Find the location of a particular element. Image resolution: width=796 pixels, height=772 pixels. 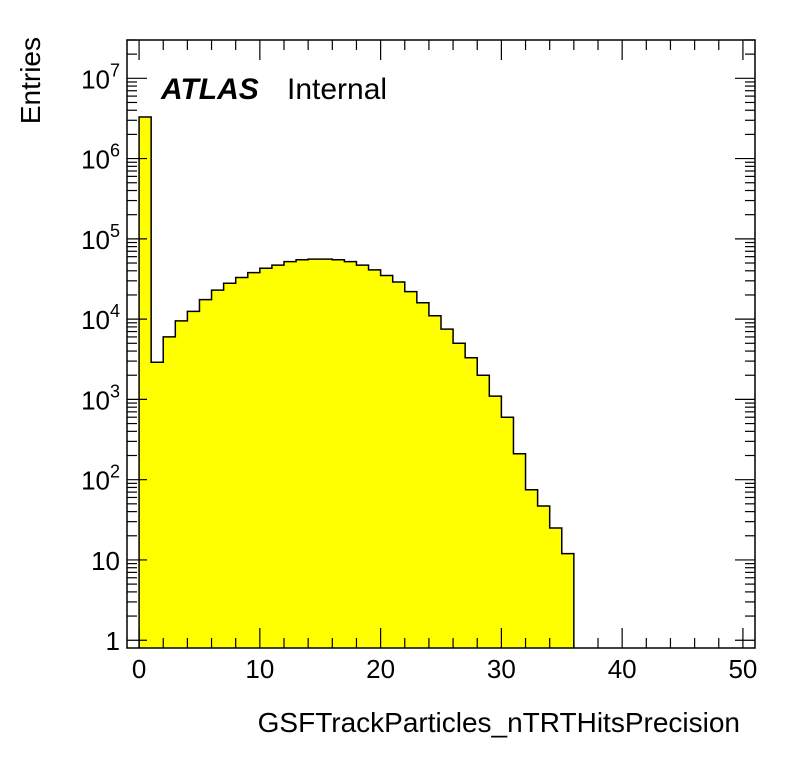

x-tick-label: 50 is located at coordinates (742, 669).